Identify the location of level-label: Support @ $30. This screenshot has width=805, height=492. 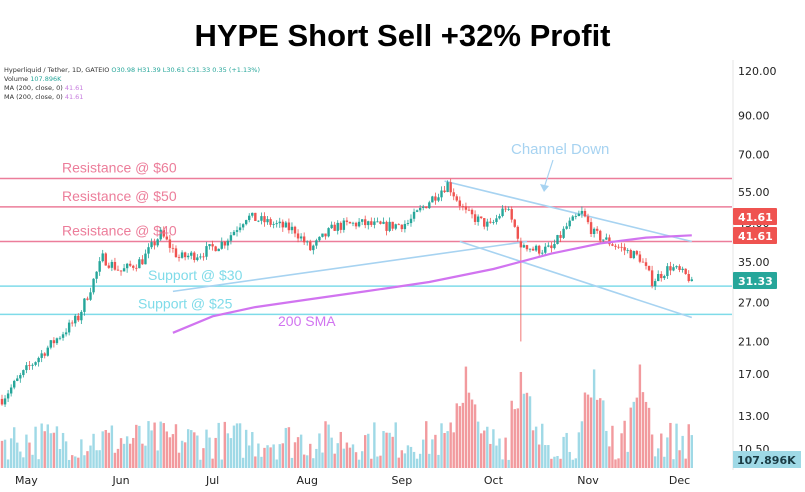
(195, 275).